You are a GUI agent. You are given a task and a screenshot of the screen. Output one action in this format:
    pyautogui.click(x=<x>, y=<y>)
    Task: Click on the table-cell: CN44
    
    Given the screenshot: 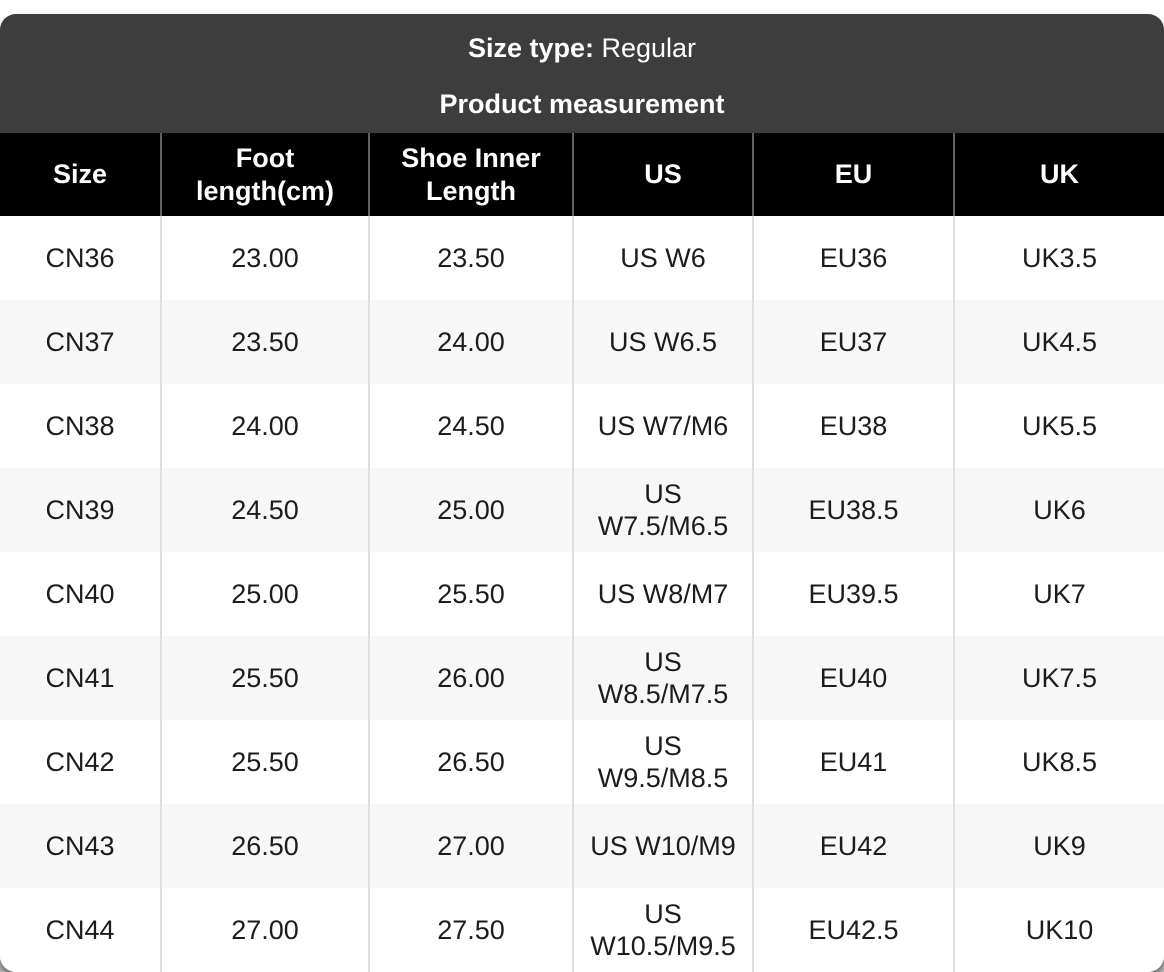 What is the action you would take?
    pyautogui.click(x=80, y=930)
    